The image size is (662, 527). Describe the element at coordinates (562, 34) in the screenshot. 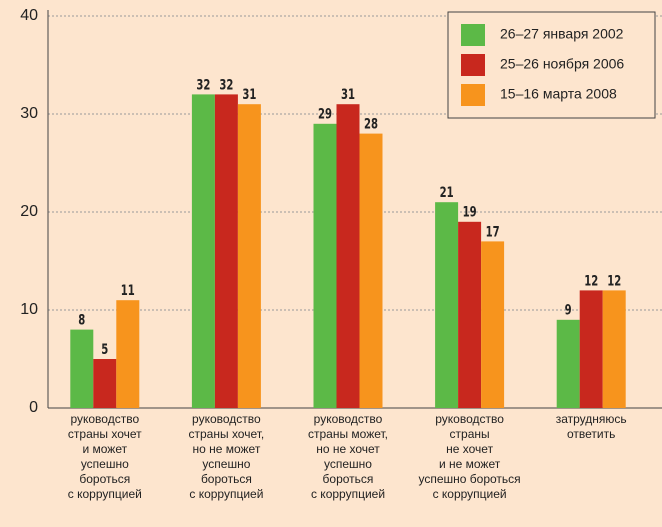

I see `legend-label: 26–27 января 2002` at that location.